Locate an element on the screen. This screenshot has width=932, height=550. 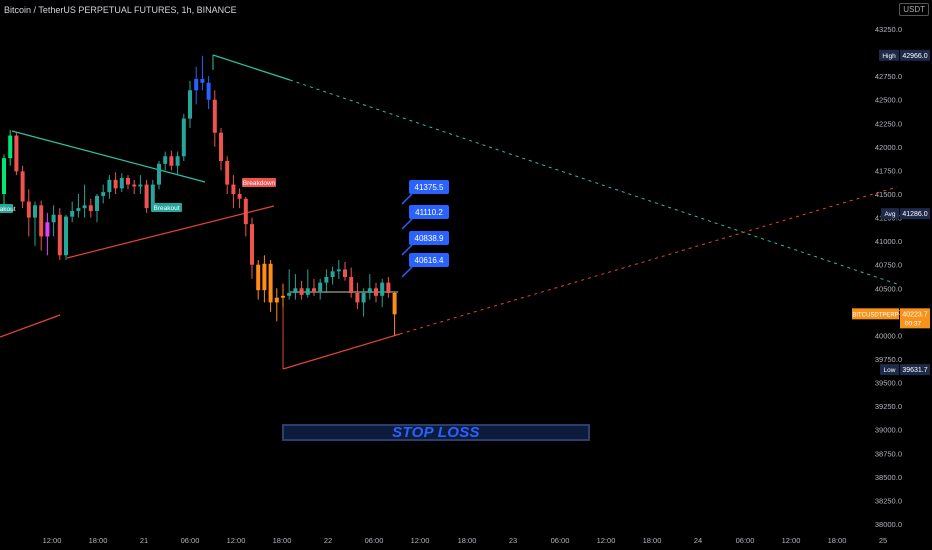
avg-label-bg is located at coordinates (890, 214).